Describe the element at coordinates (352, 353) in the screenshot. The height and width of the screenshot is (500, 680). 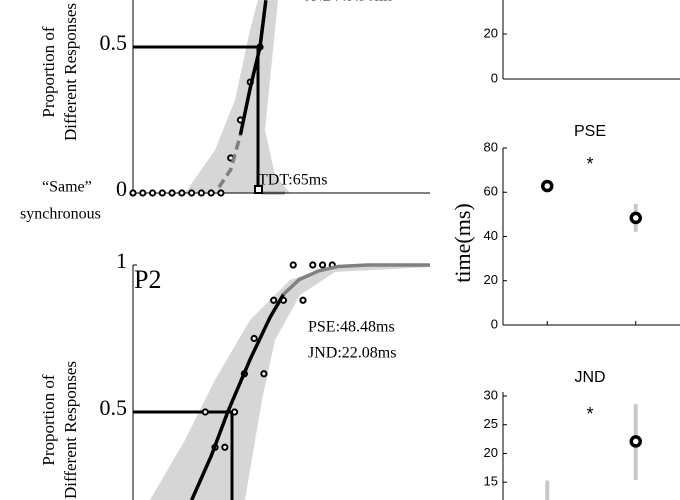
I see `annotation: JND:22.08ms` at that location.